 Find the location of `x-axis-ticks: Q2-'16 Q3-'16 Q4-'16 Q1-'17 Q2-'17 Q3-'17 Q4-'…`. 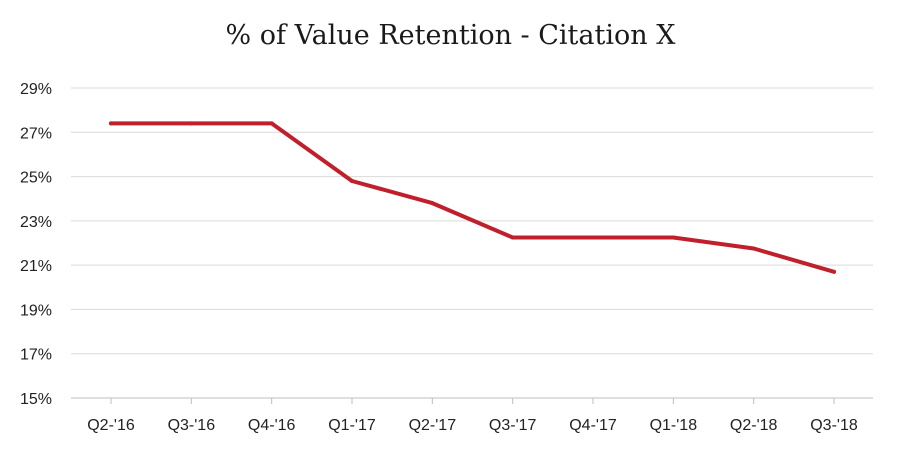

x-axis-ticks: Q2-'16 Q3-'16 Q4-'16 Q1-'17 Q2-'17 Q3-'17 Q4-'… is located at coordinates (472, 416).